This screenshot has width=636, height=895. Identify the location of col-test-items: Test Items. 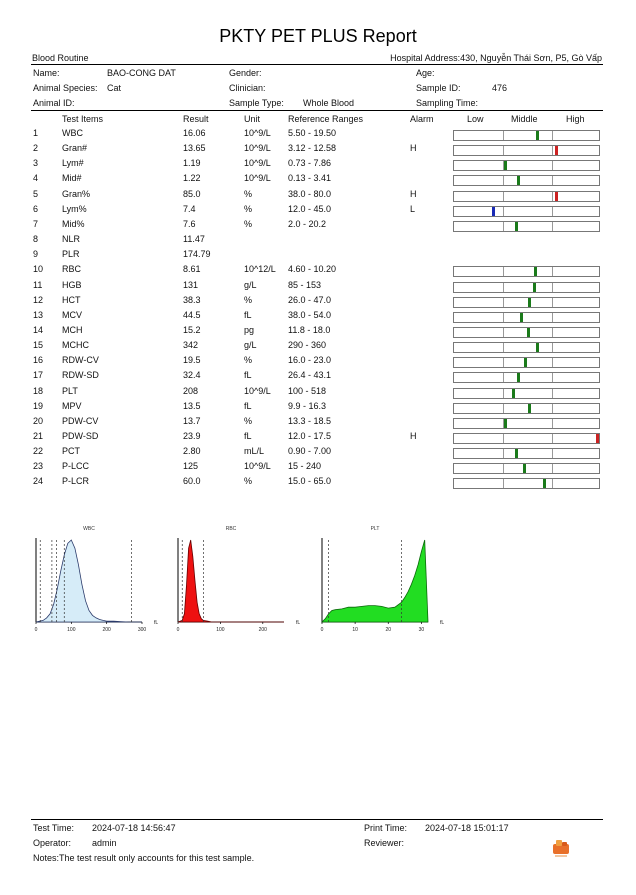
(83, 119).